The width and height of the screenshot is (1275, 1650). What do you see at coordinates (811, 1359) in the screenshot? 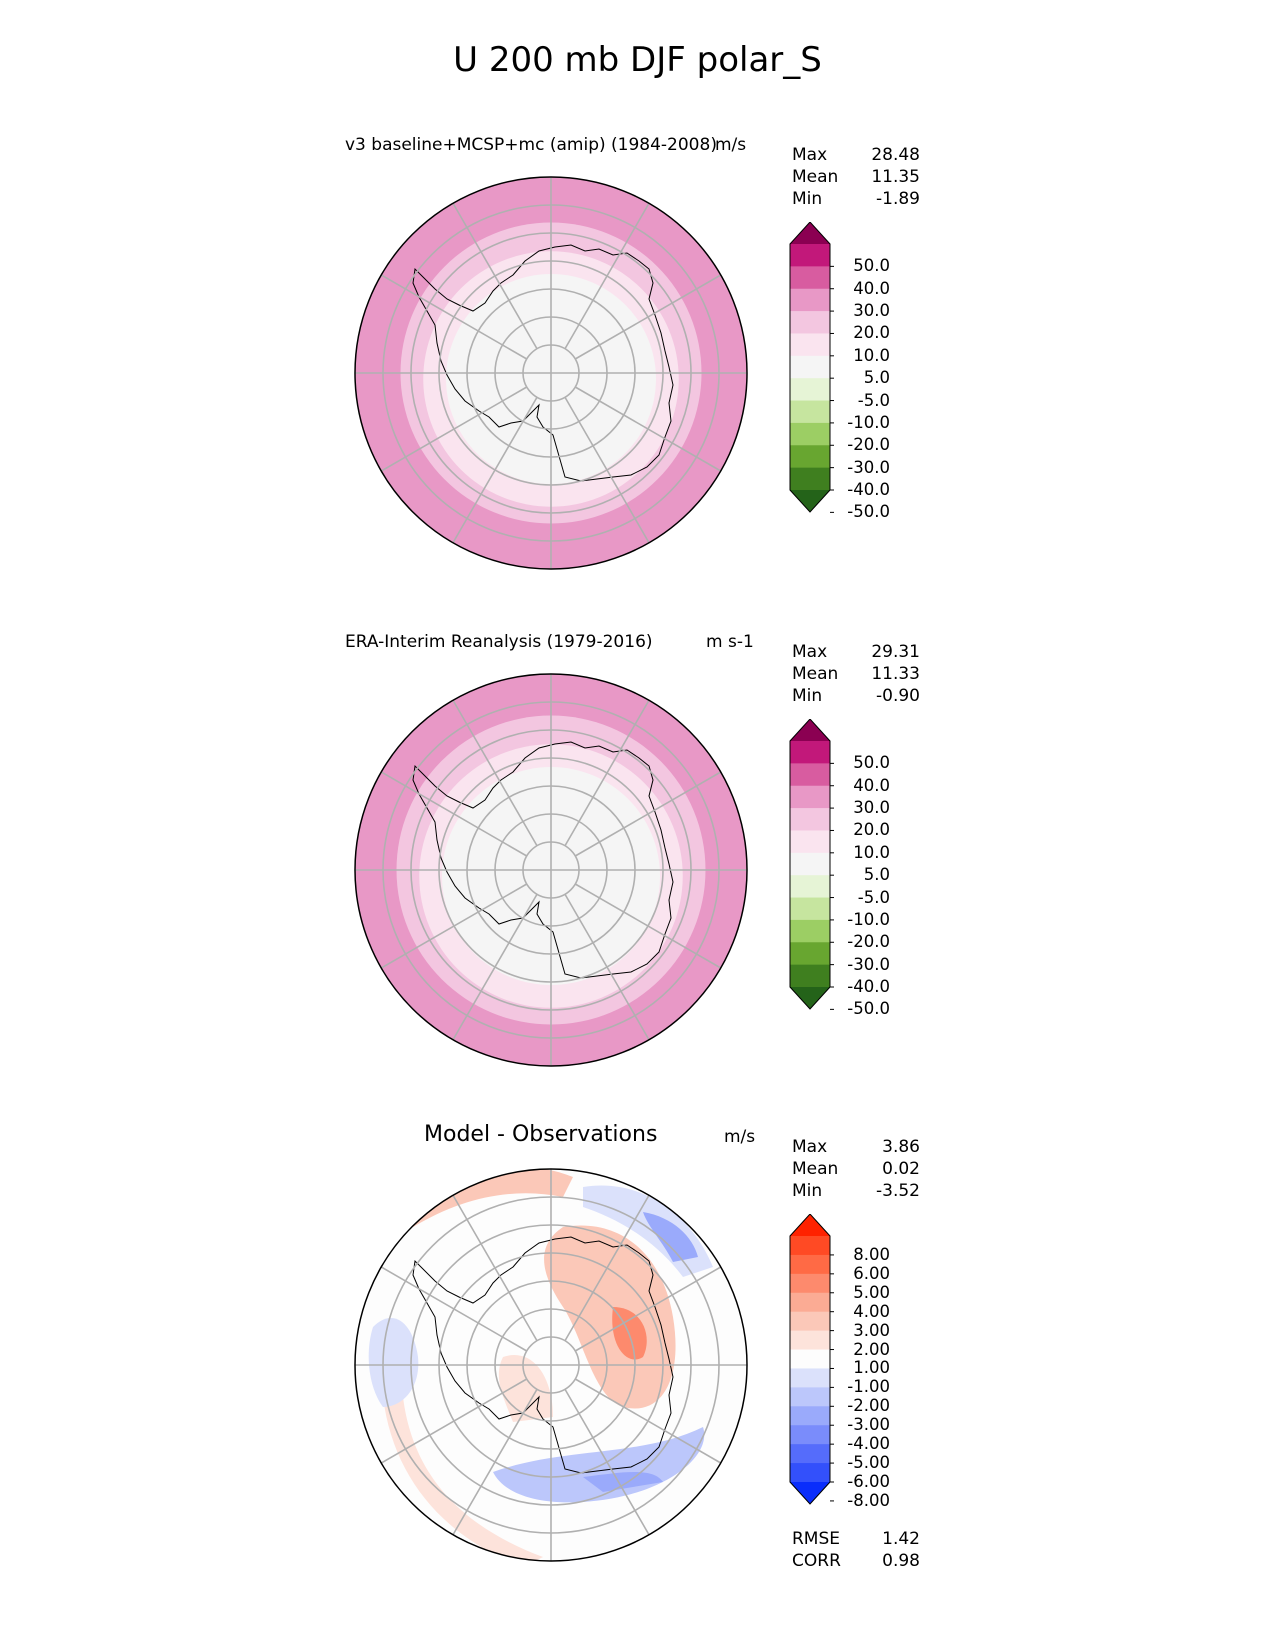
I see `colorbar` at bounding box center [811, 1359].